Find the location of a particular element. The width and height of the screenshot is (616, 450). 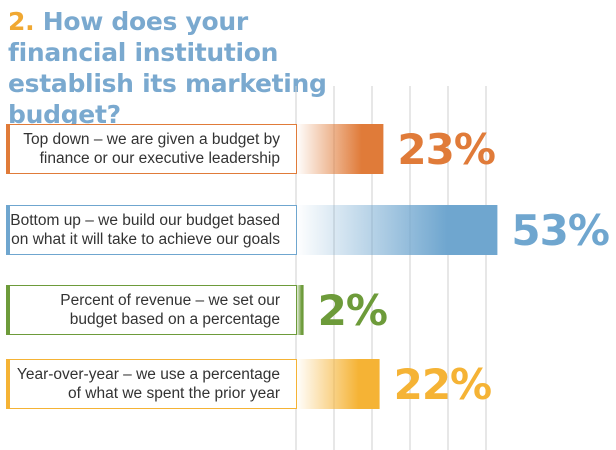

value-label: 23% is located at coordinates (446, 149).